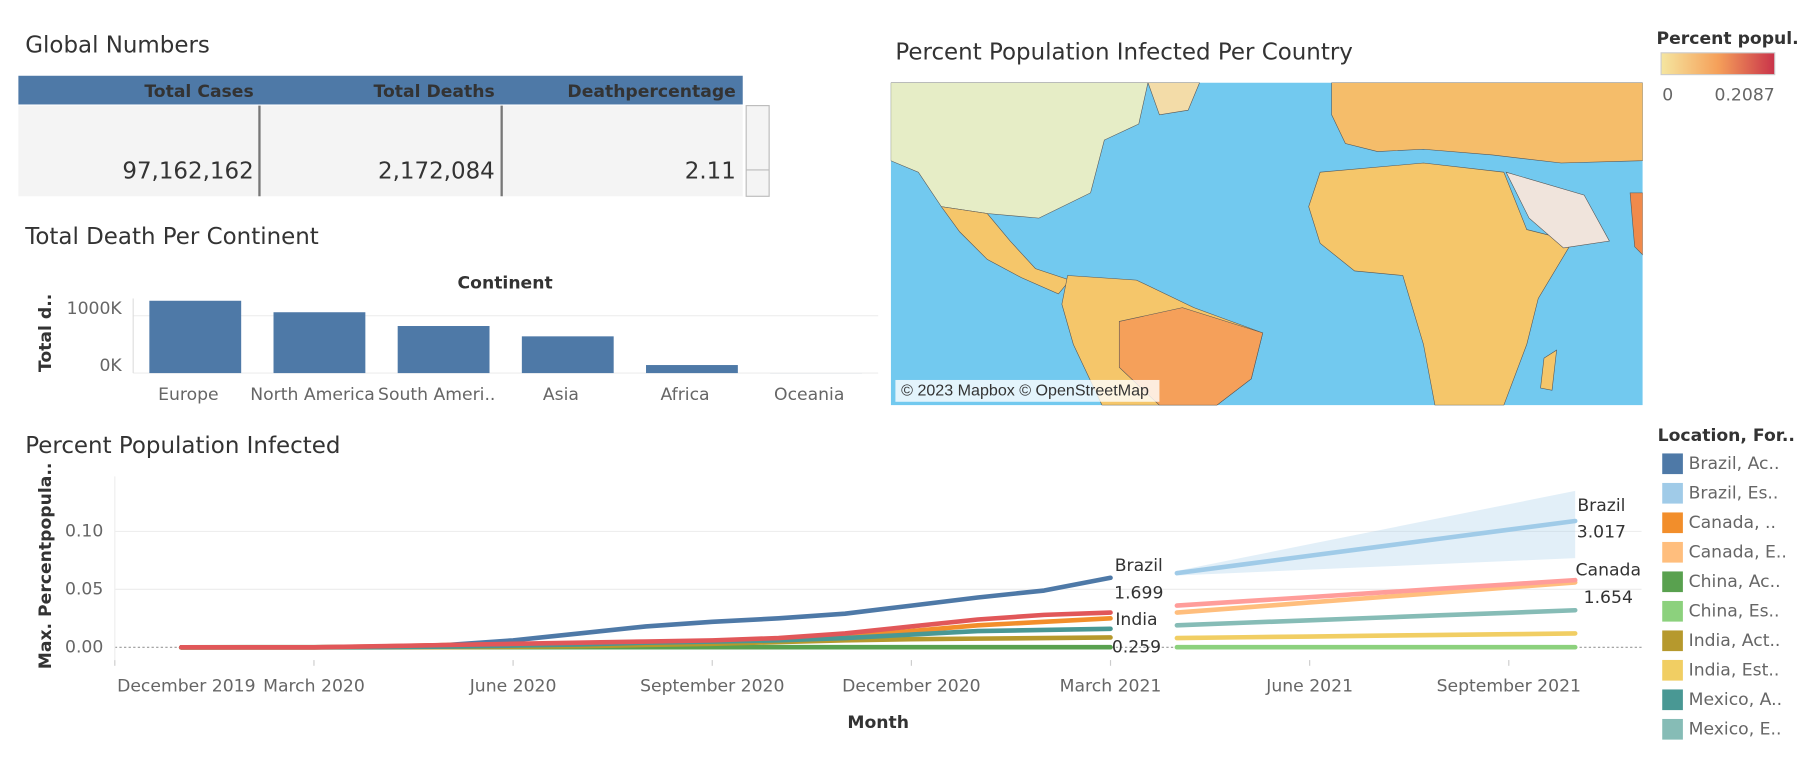  I want to click on table-body, so click(380, 151).